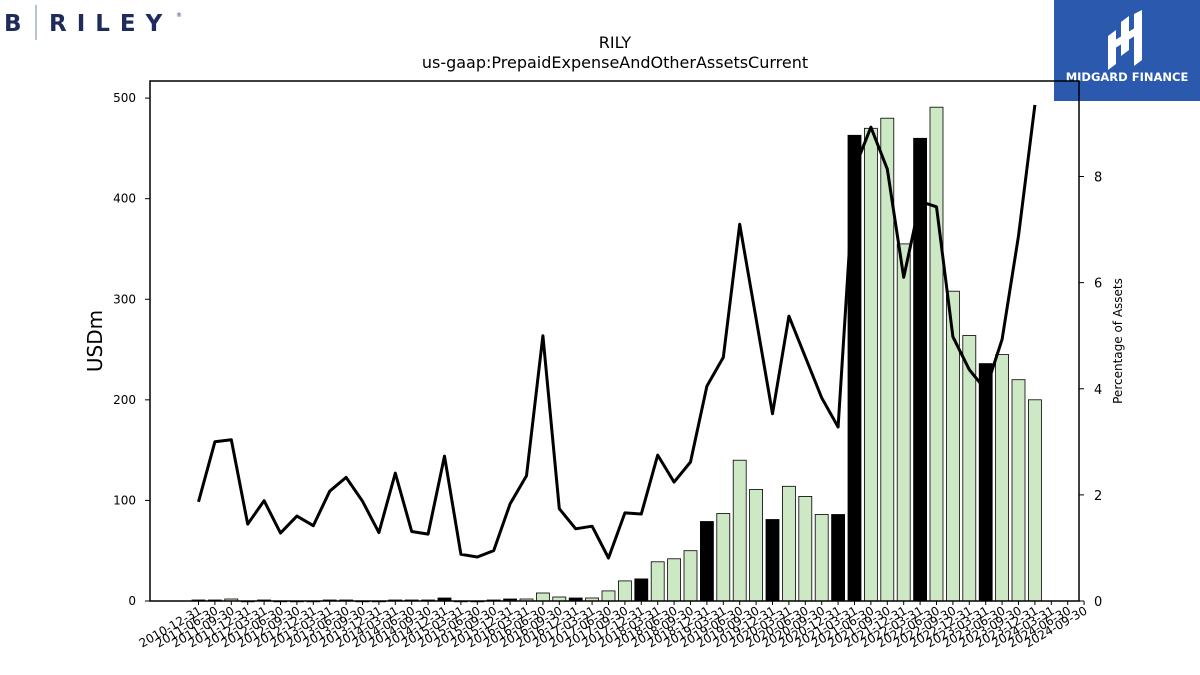 This screenshot has width=1200, height=675. What do you see at coordinates (615, 42) in the screenshot?
I see `chart-title: RILY` at bounding box center [615, 42].